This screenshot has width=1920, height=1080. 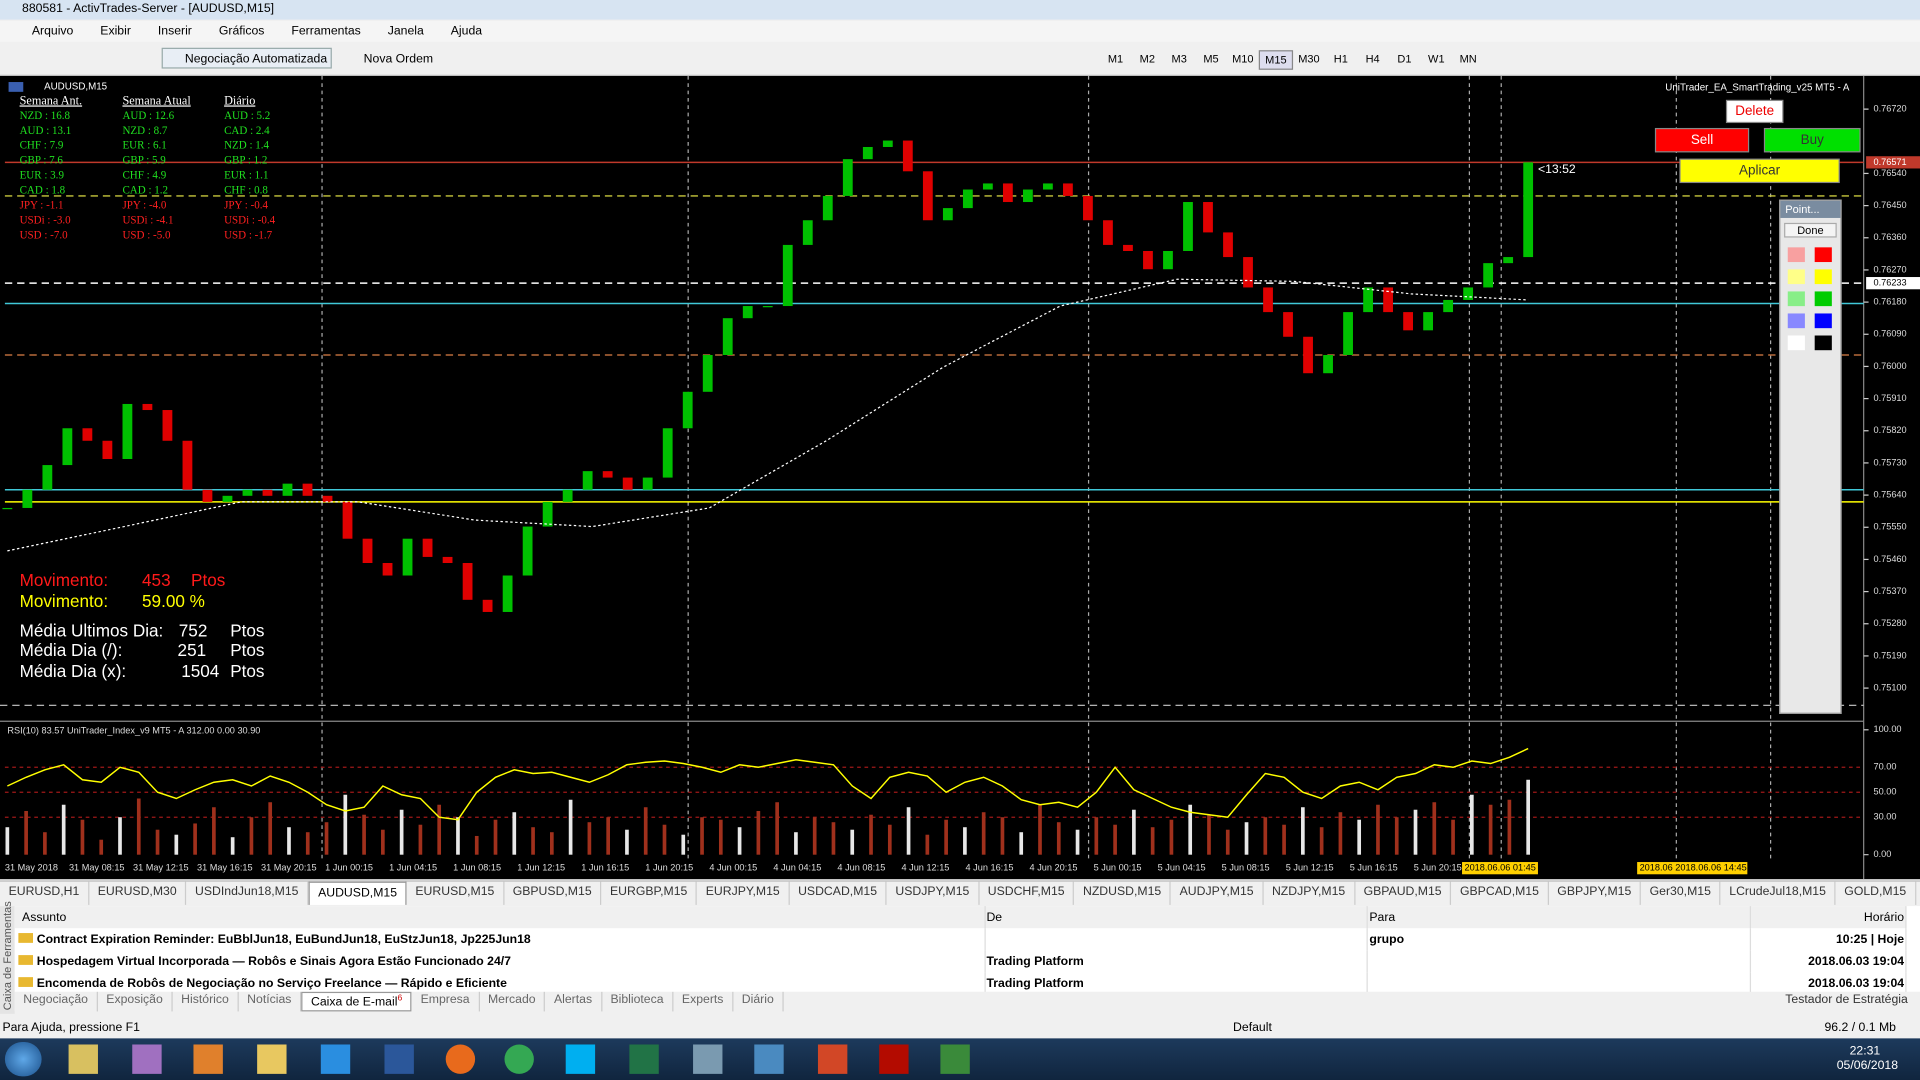 What do you see at coordinates (1404, 58) in the screenshot?
I see `timeframe-button: D1` at bounding box center [1404, 58].